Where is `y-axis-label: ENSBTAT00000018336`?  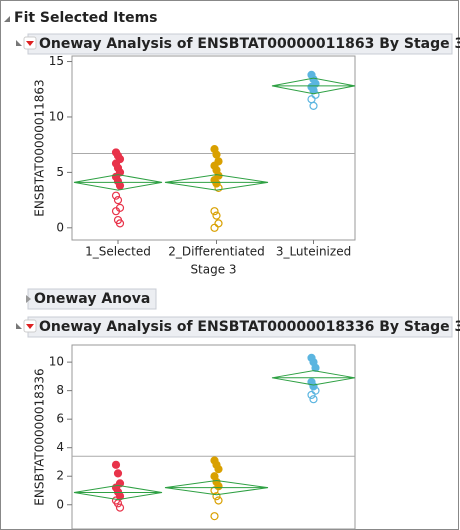 y-axis-label: ENSBTAT00000018336 is located at coordinates (40, 436).